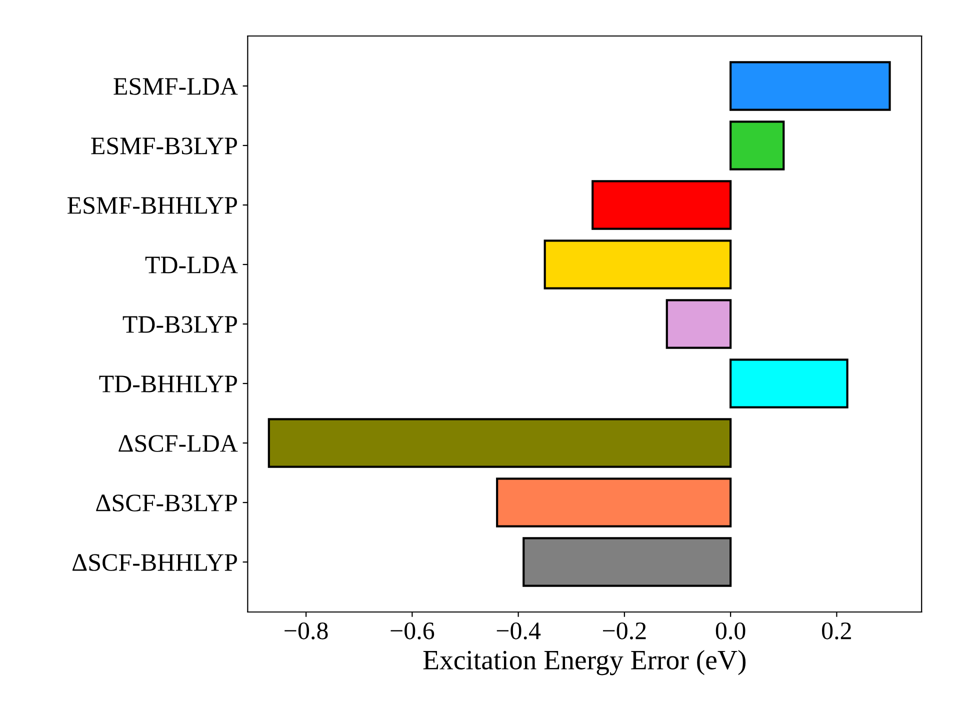 The image size is (960, 720). I want to click on y-tick-label: ESMF-B3LYP, so click(164, 146).